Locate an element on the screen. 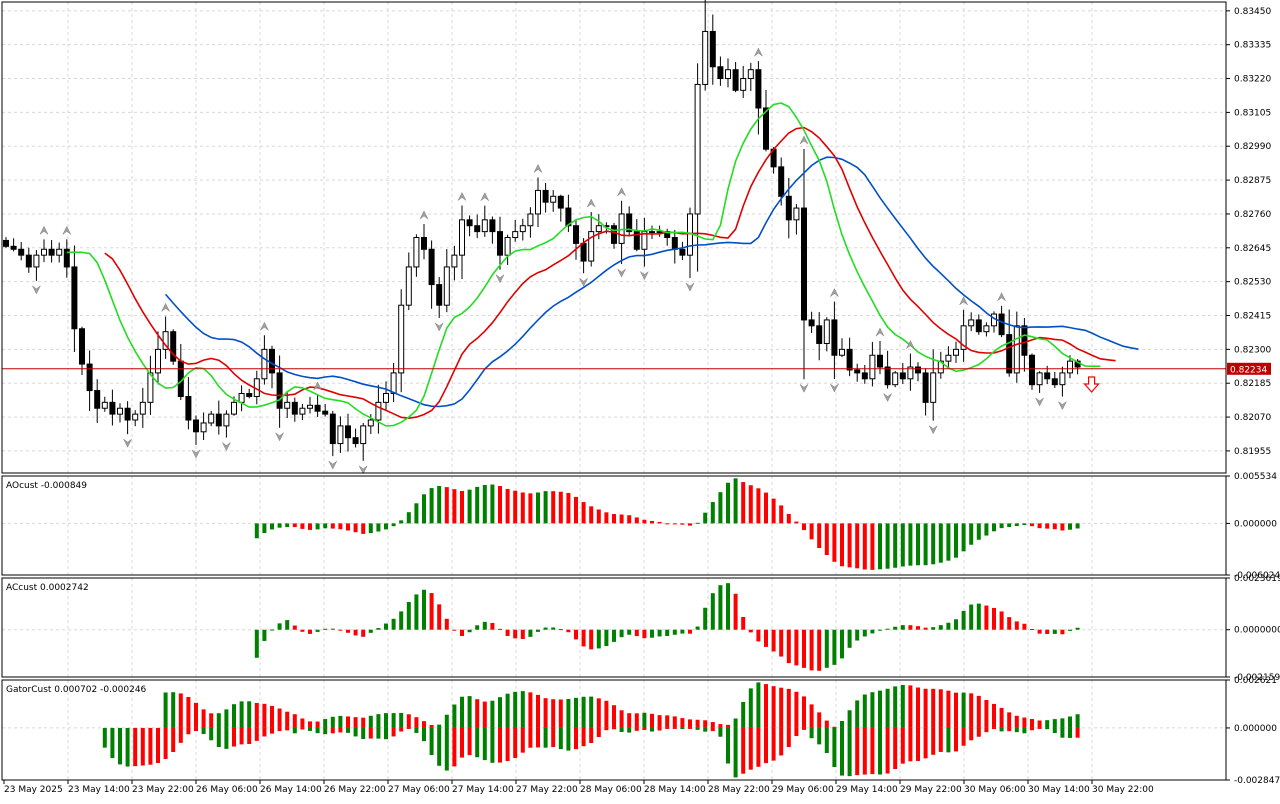  ao-pane is located at coordinates (667, 524).